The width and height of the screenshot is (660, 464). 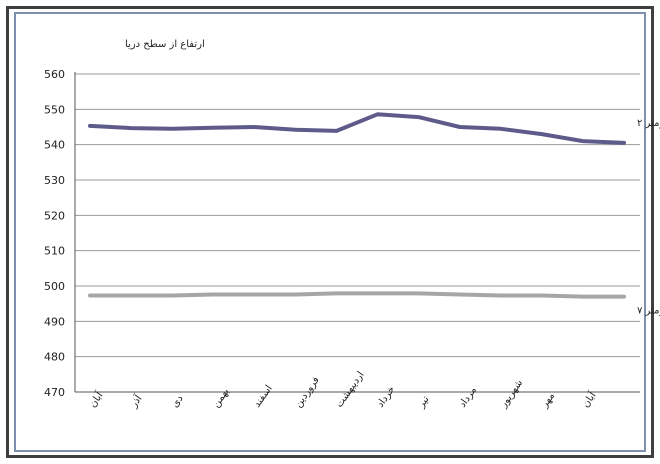 I want to click on x-tick-label: شهریور, so click(x=512, y=394).